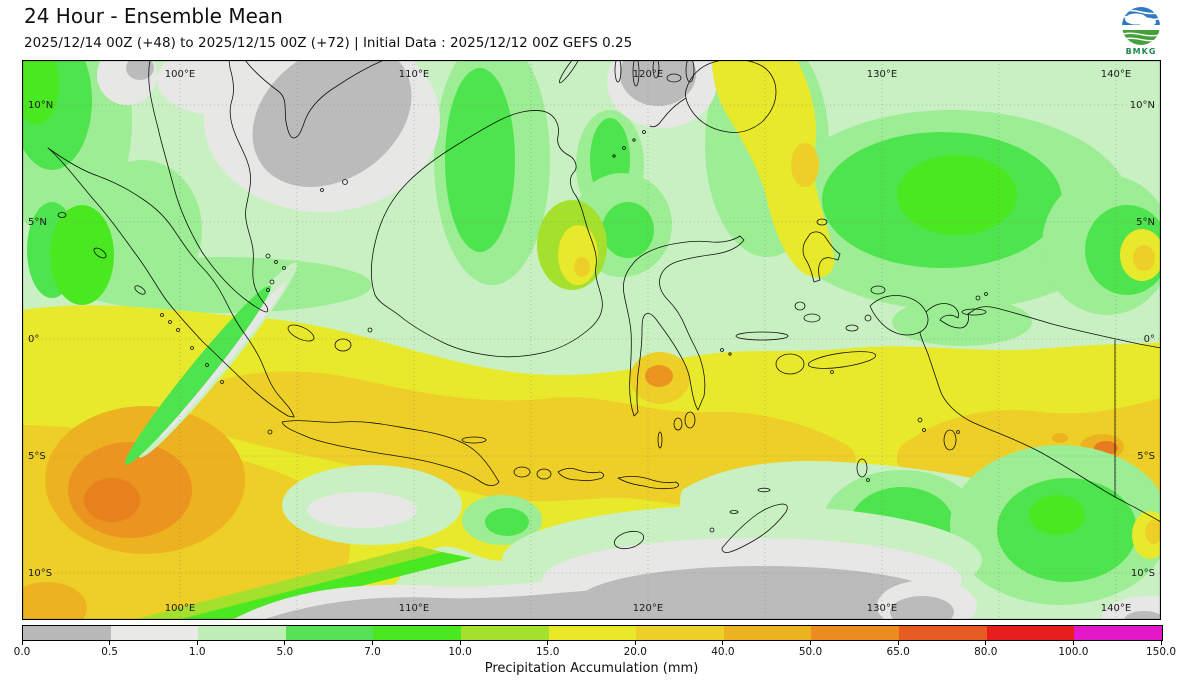 The image size is (1191, 690). Describe the element at coordinates (591, 643) in the screenshot. I see `colorbar-ticks` at that location.